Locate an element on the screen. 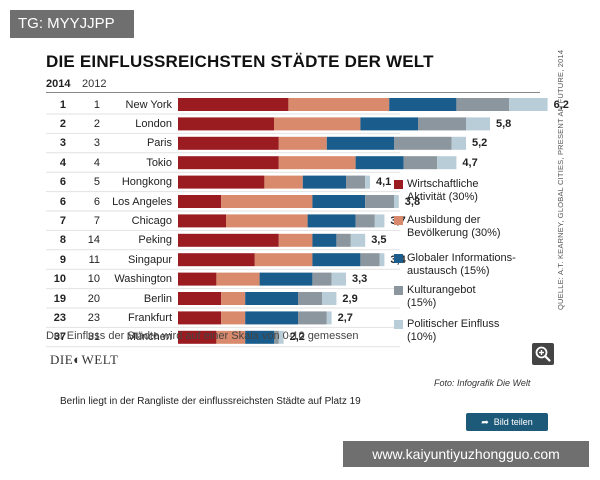  share-arrow-icon: ➦ is located at coordinates (485, 422).